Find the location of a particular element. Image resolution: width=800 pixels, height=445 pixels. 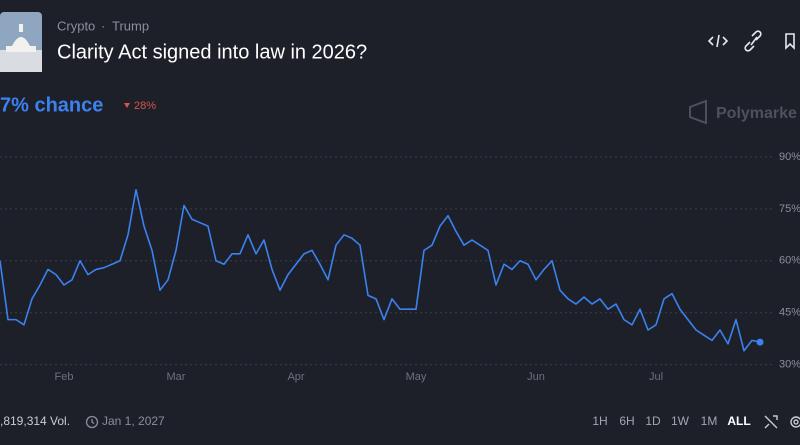

change: 28% is located at coordinates (145, 106).